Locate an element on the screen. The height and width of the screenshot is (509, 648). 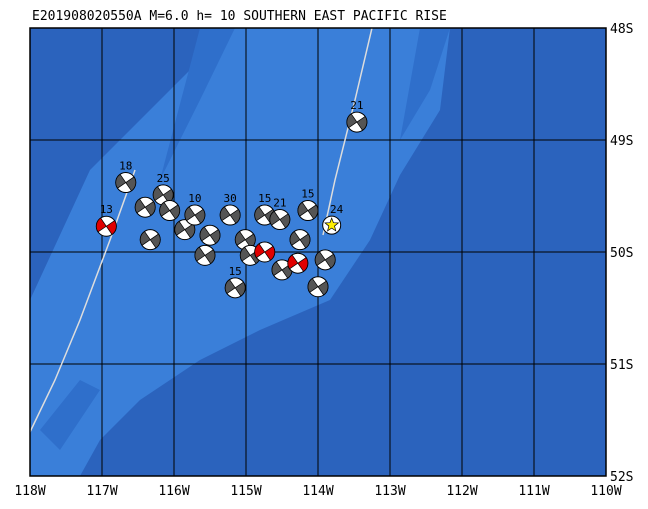
event-label: 13 is located at coordinates (106, 209).